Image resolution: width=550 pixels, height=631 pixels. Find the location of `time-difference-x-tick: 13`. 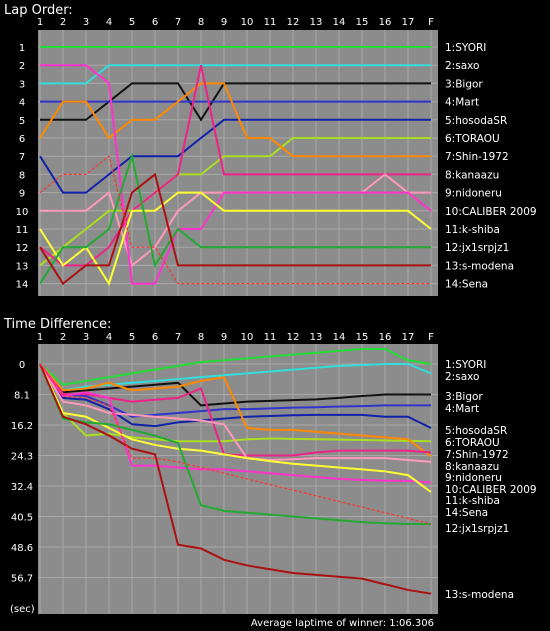

time-difference-x-tick: 13 is located at coordinates (316, 337).